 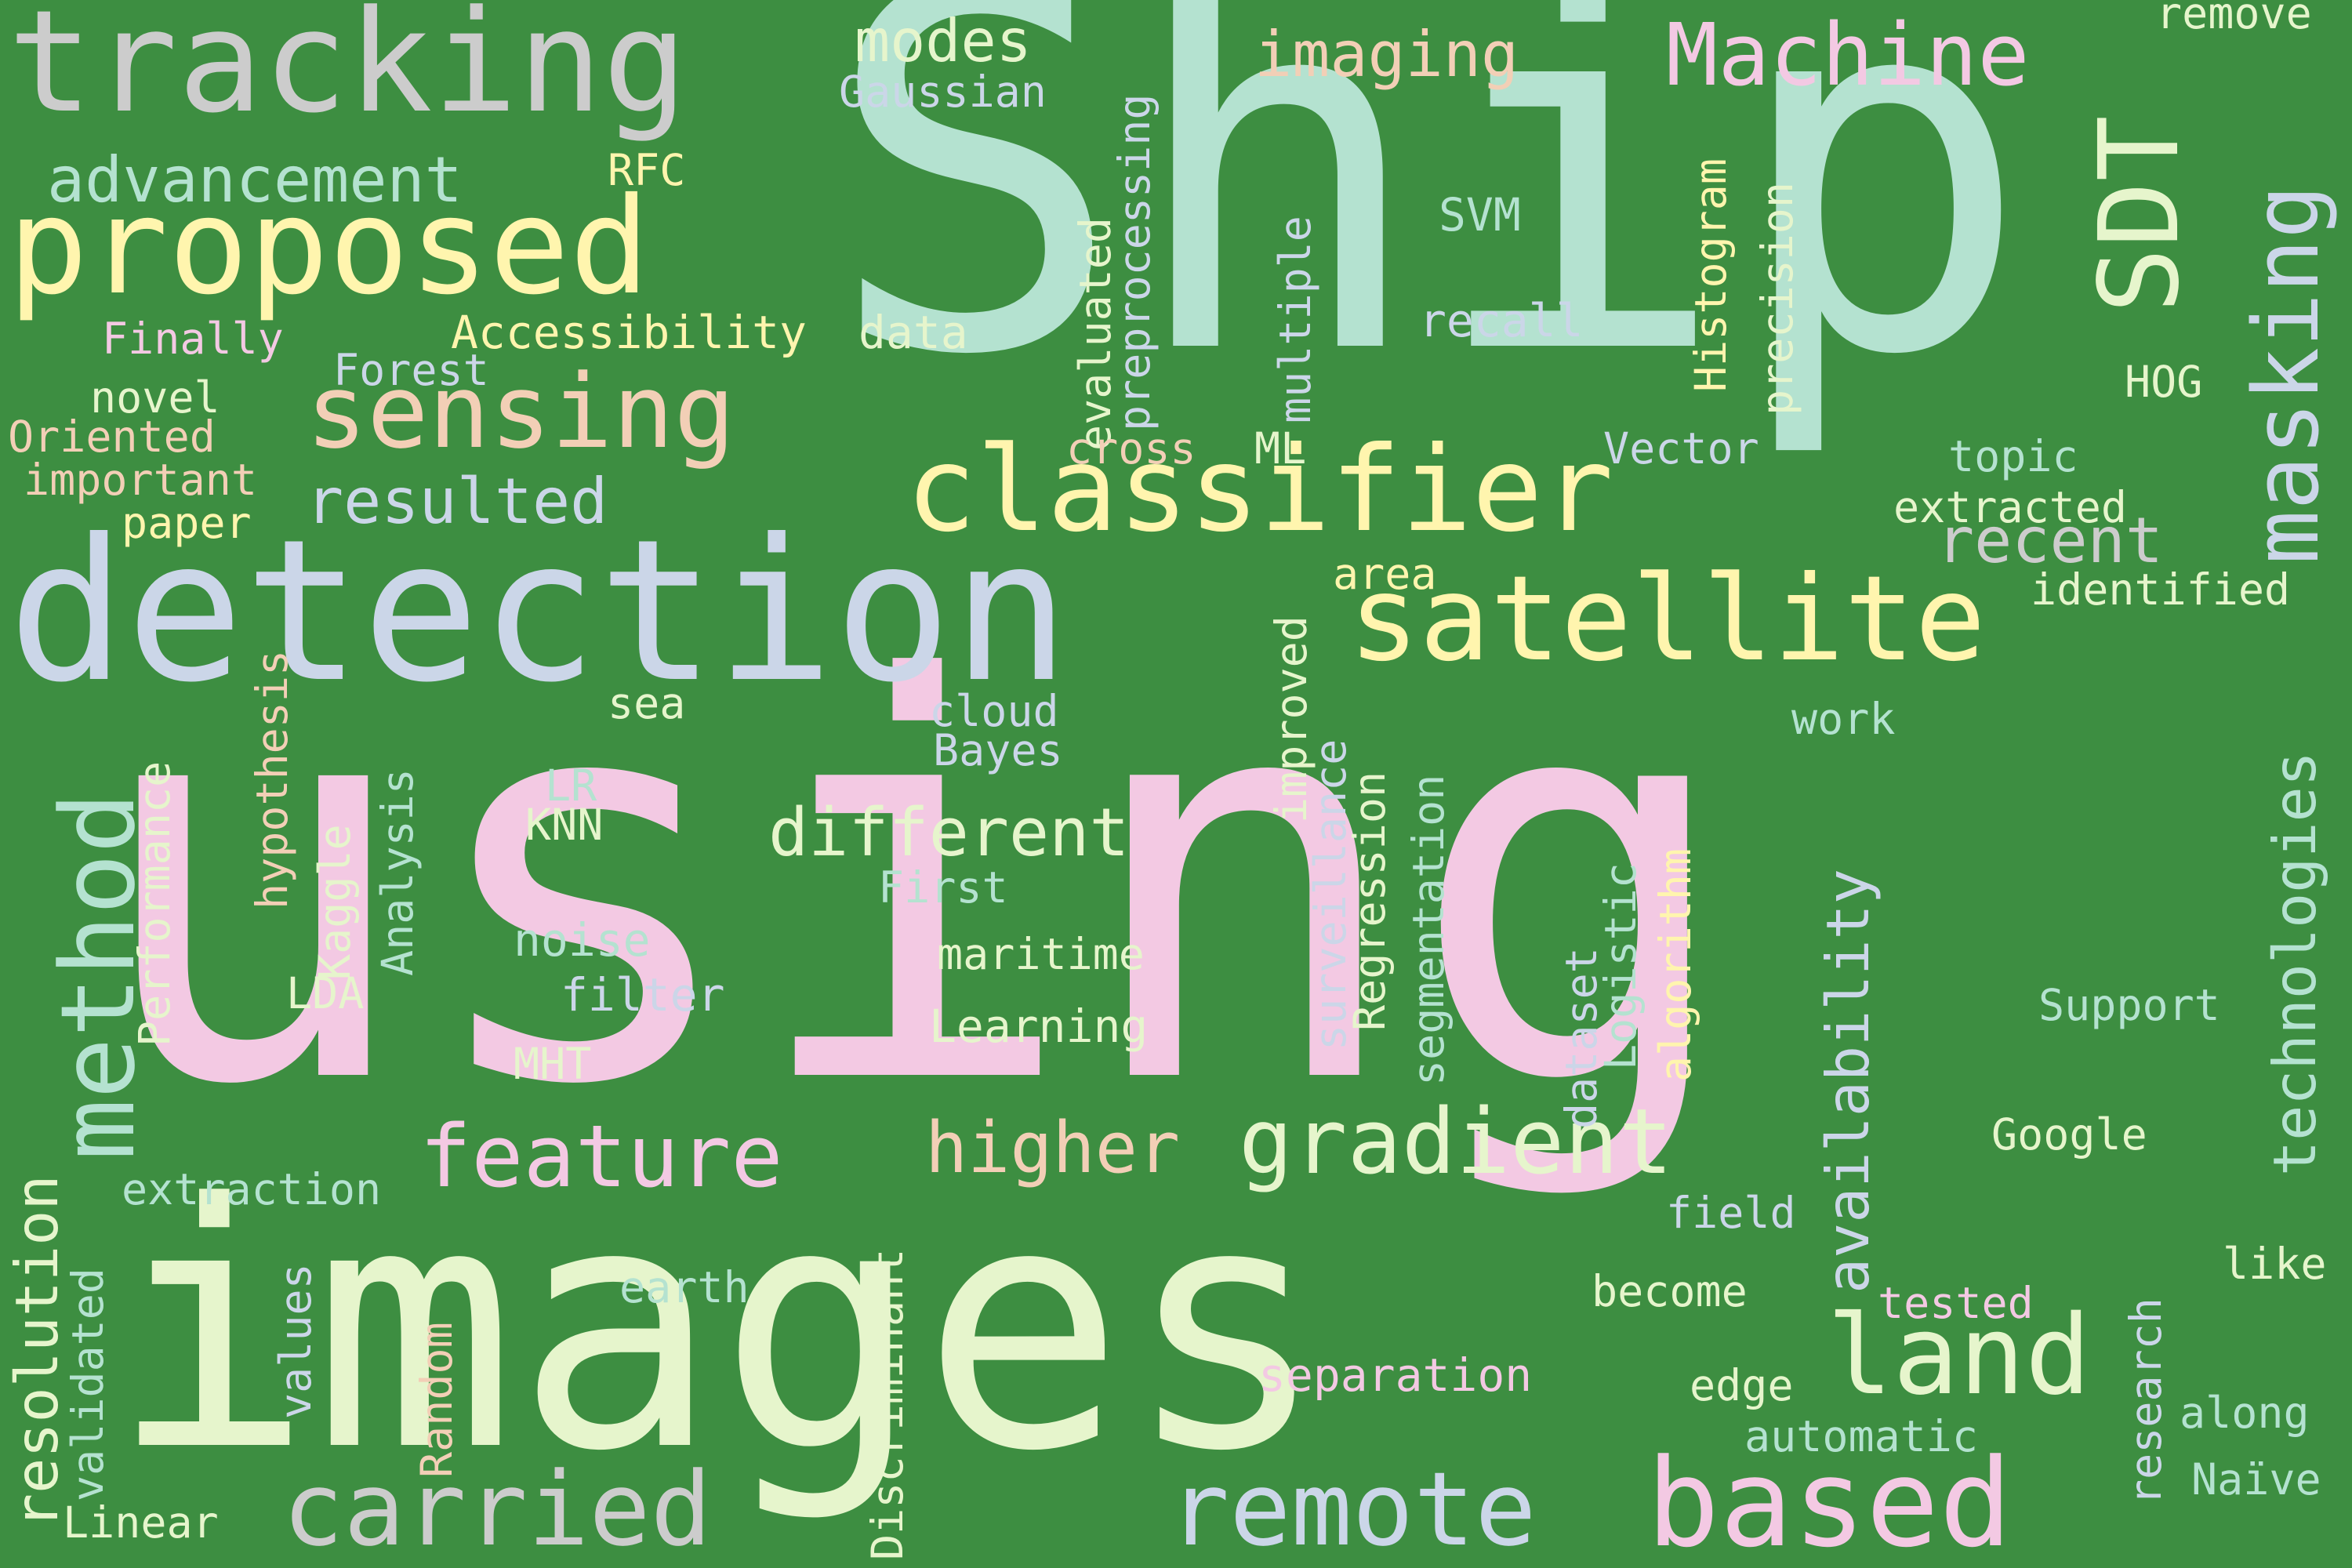 What do you see at coordinates (647, 703) in the screenshot?
I see `word-sea: sea` at bounding box center [647, 703].